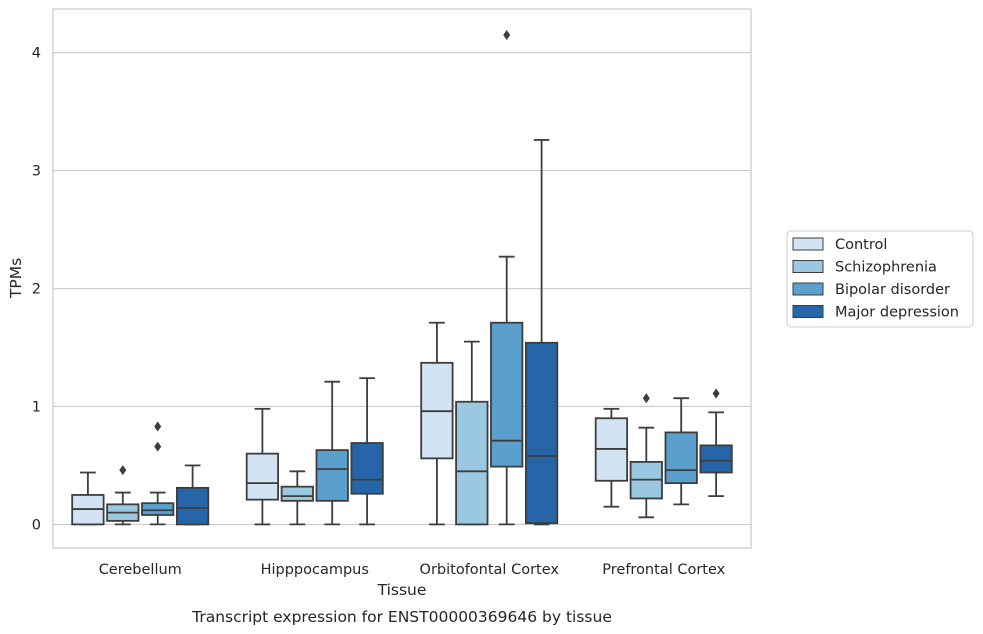 This screenshot has height=634, width=983. I want to click on y-tick-label: 3, so click(36, 172).